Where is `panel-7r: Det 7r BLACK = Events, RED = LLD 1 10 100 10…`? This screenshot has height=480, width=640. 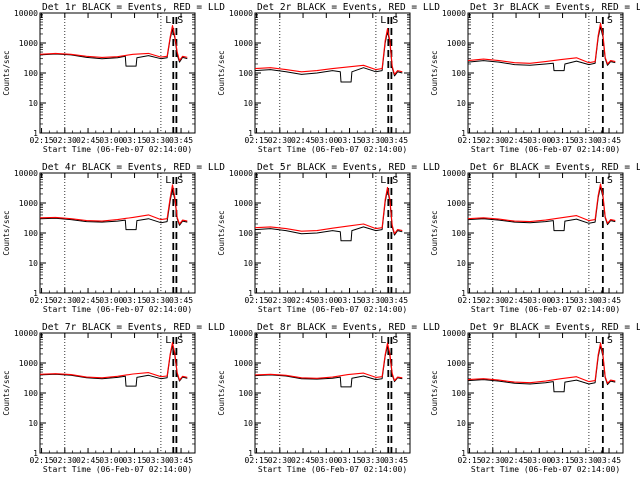 panel-7r: Det 7r BLACK = Events, RED = LLD 1 10 100 10… is located at coordinates (113, 398).